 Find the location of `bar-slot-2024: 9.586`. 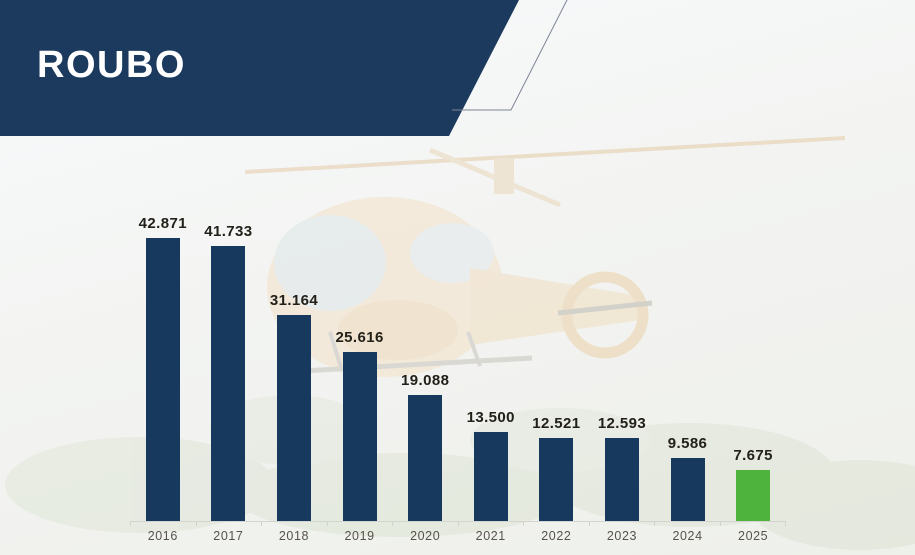

bar-slot-2024: 9.586 is located at coordinates (688, 478).